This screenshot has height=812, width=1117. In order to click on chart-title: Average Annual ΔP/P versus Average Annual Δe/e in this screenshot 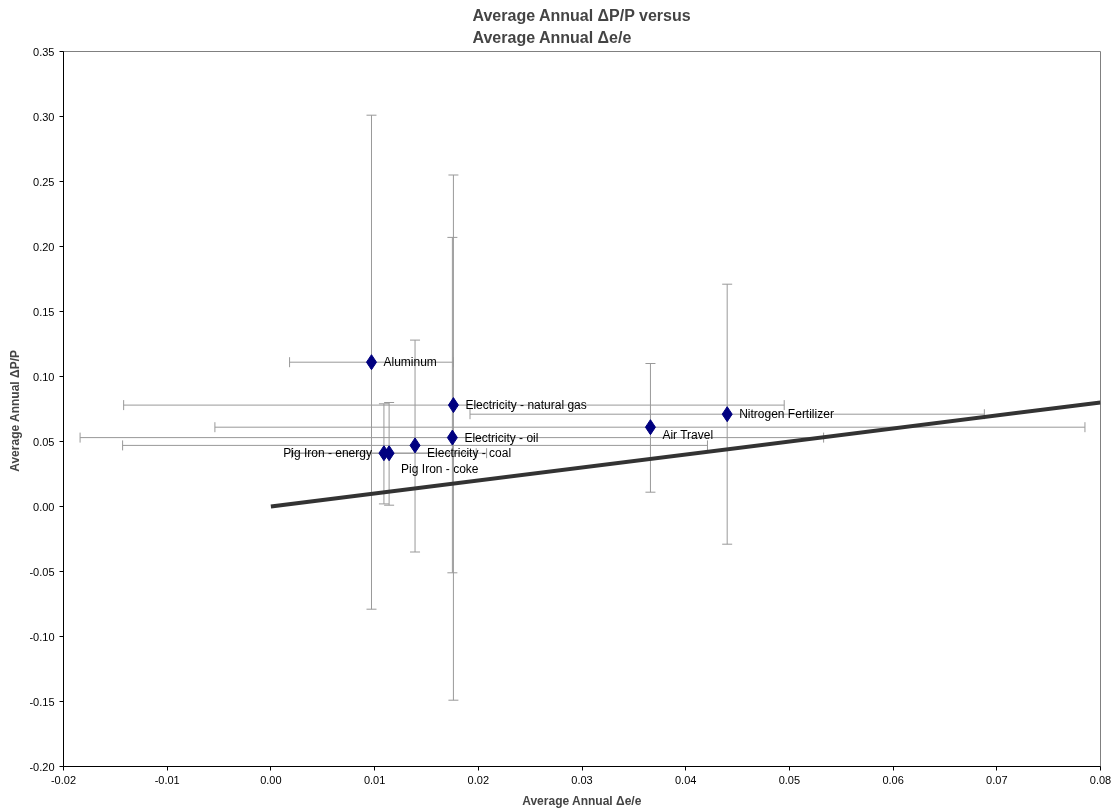, I will do `click(581, 27)`.